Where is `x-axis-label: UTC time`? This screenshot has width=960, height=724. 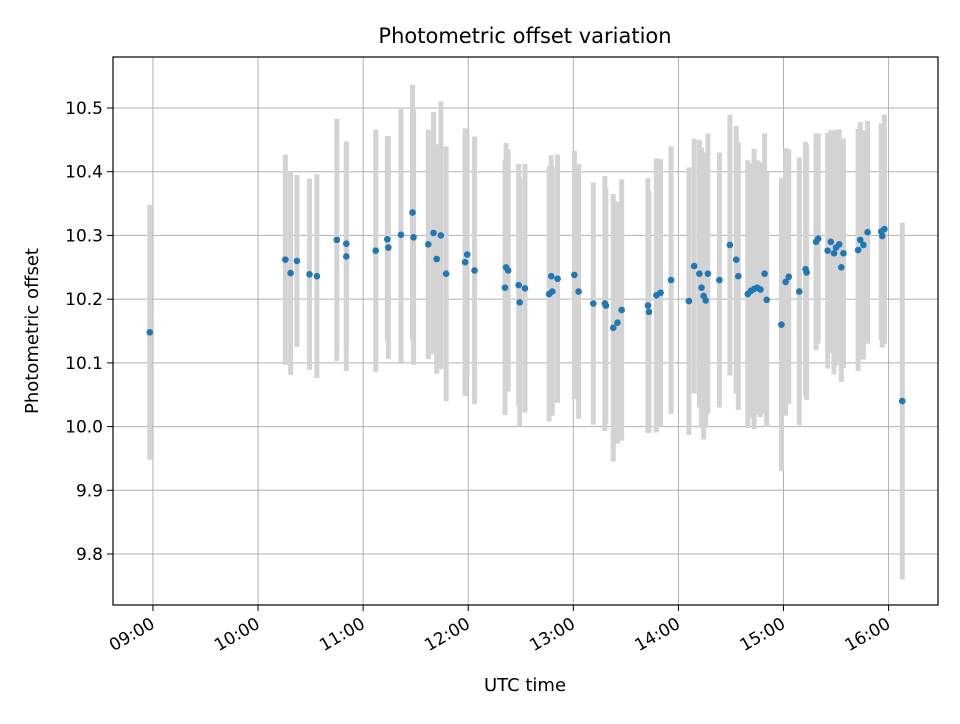
x-axis-label: UTC time is located at coordinates (525, 685).